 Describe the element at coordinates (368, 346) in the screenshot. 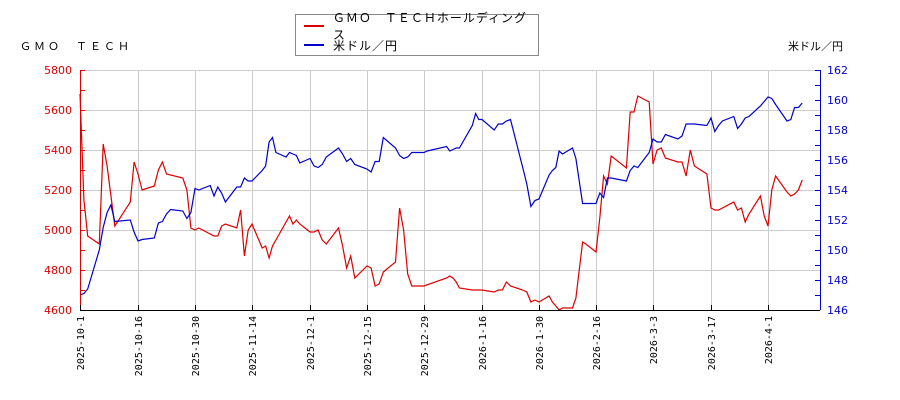

I see `x-tick-label: 2025-12-15` at that location.